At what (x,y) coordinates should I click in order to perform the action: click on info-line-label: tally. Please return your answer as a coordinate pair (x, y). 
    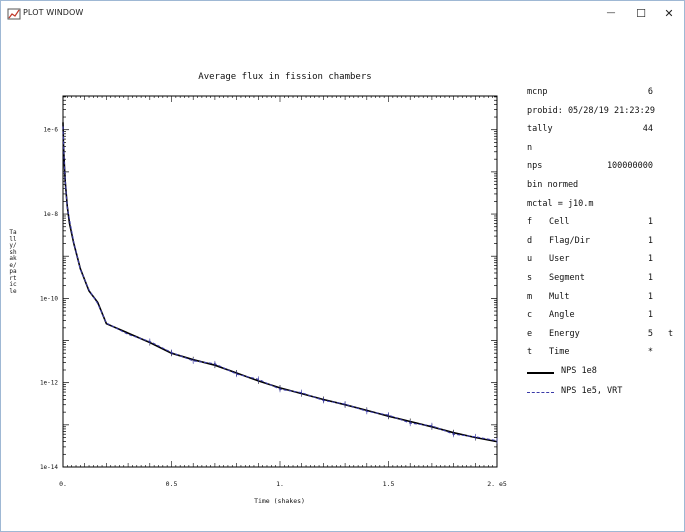
    Looking at the image, I should click on (540, 129).